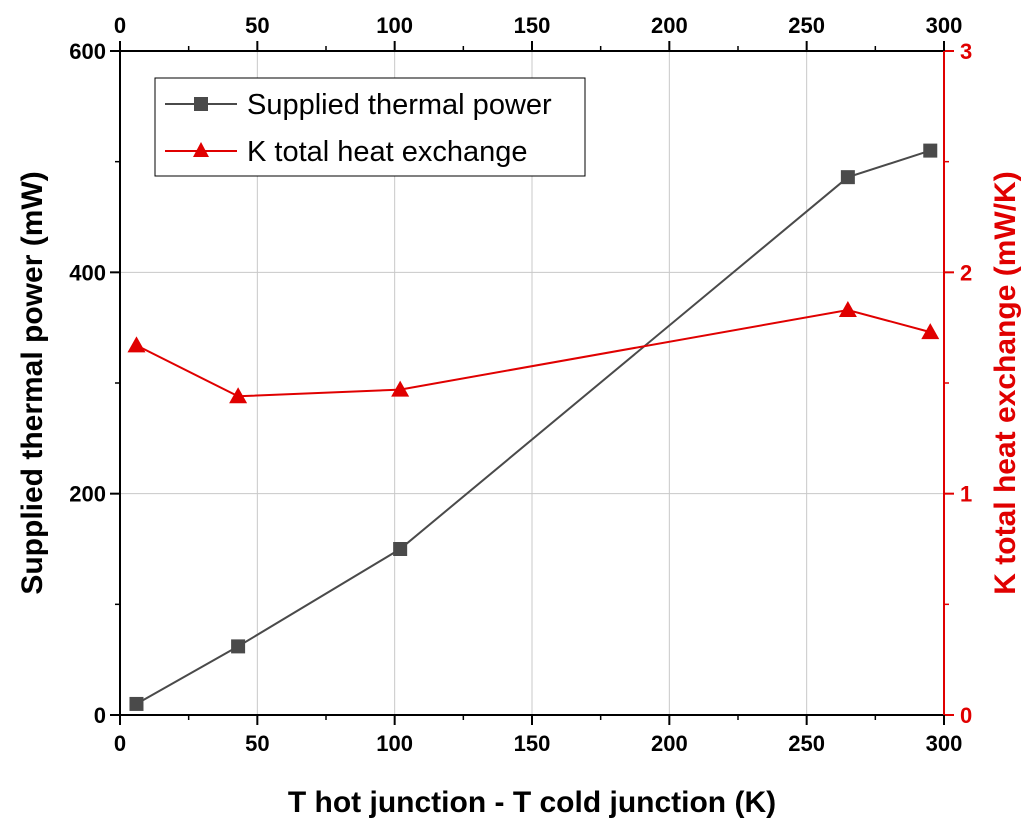 This screenshot has height=823, width=1029. What do you see at coordinates (257, 743) in the screenshot?
I see `x-tick-label: 50` at bounding box center [257, 743].